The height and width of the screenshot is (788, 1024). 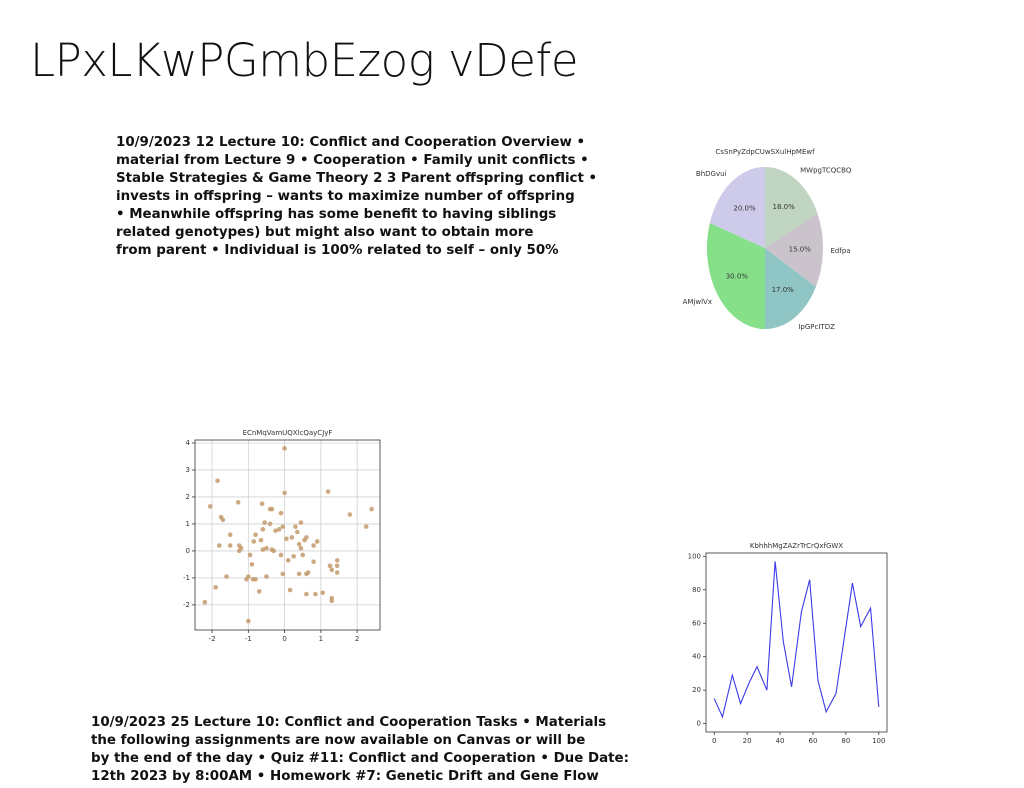 What do you see at coordinates (188, 443) in the screenshot?
I see `y-tick-label: 4` at bounding box center [188, 443].